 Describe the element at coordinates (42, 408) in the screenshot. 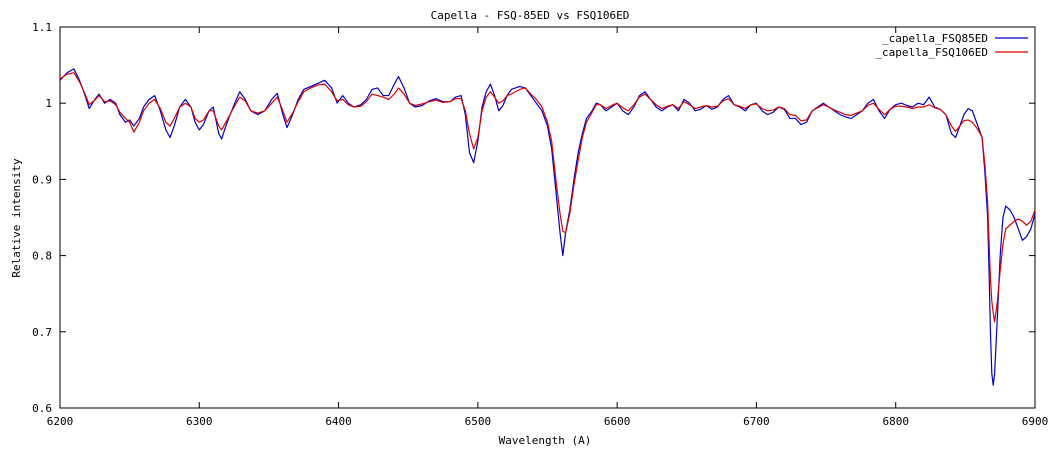

I see `y-tick-label: 0.6` at that location.